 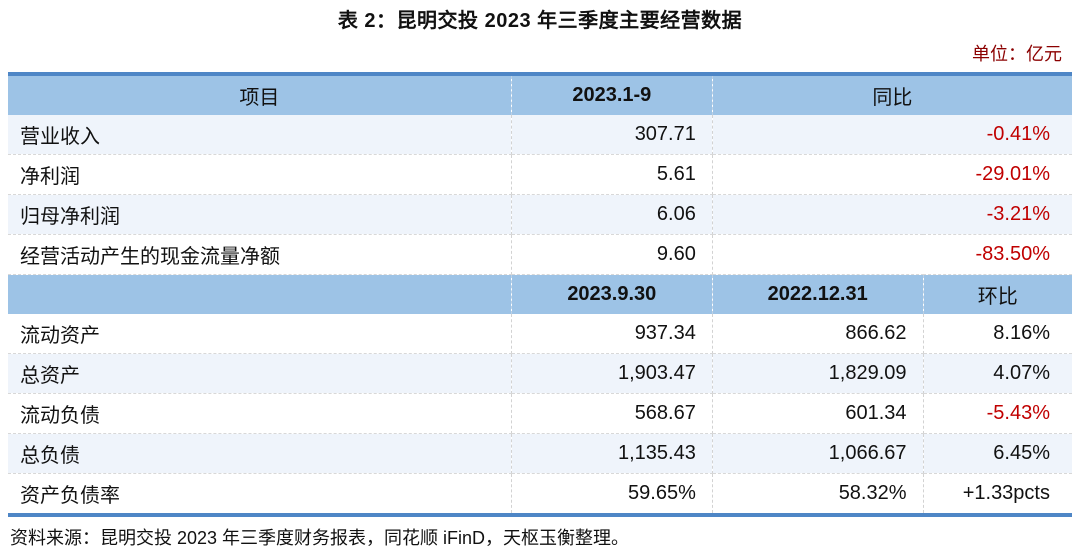 I want to click on qoq-value: -5.43%, so click(x=997, y=413).